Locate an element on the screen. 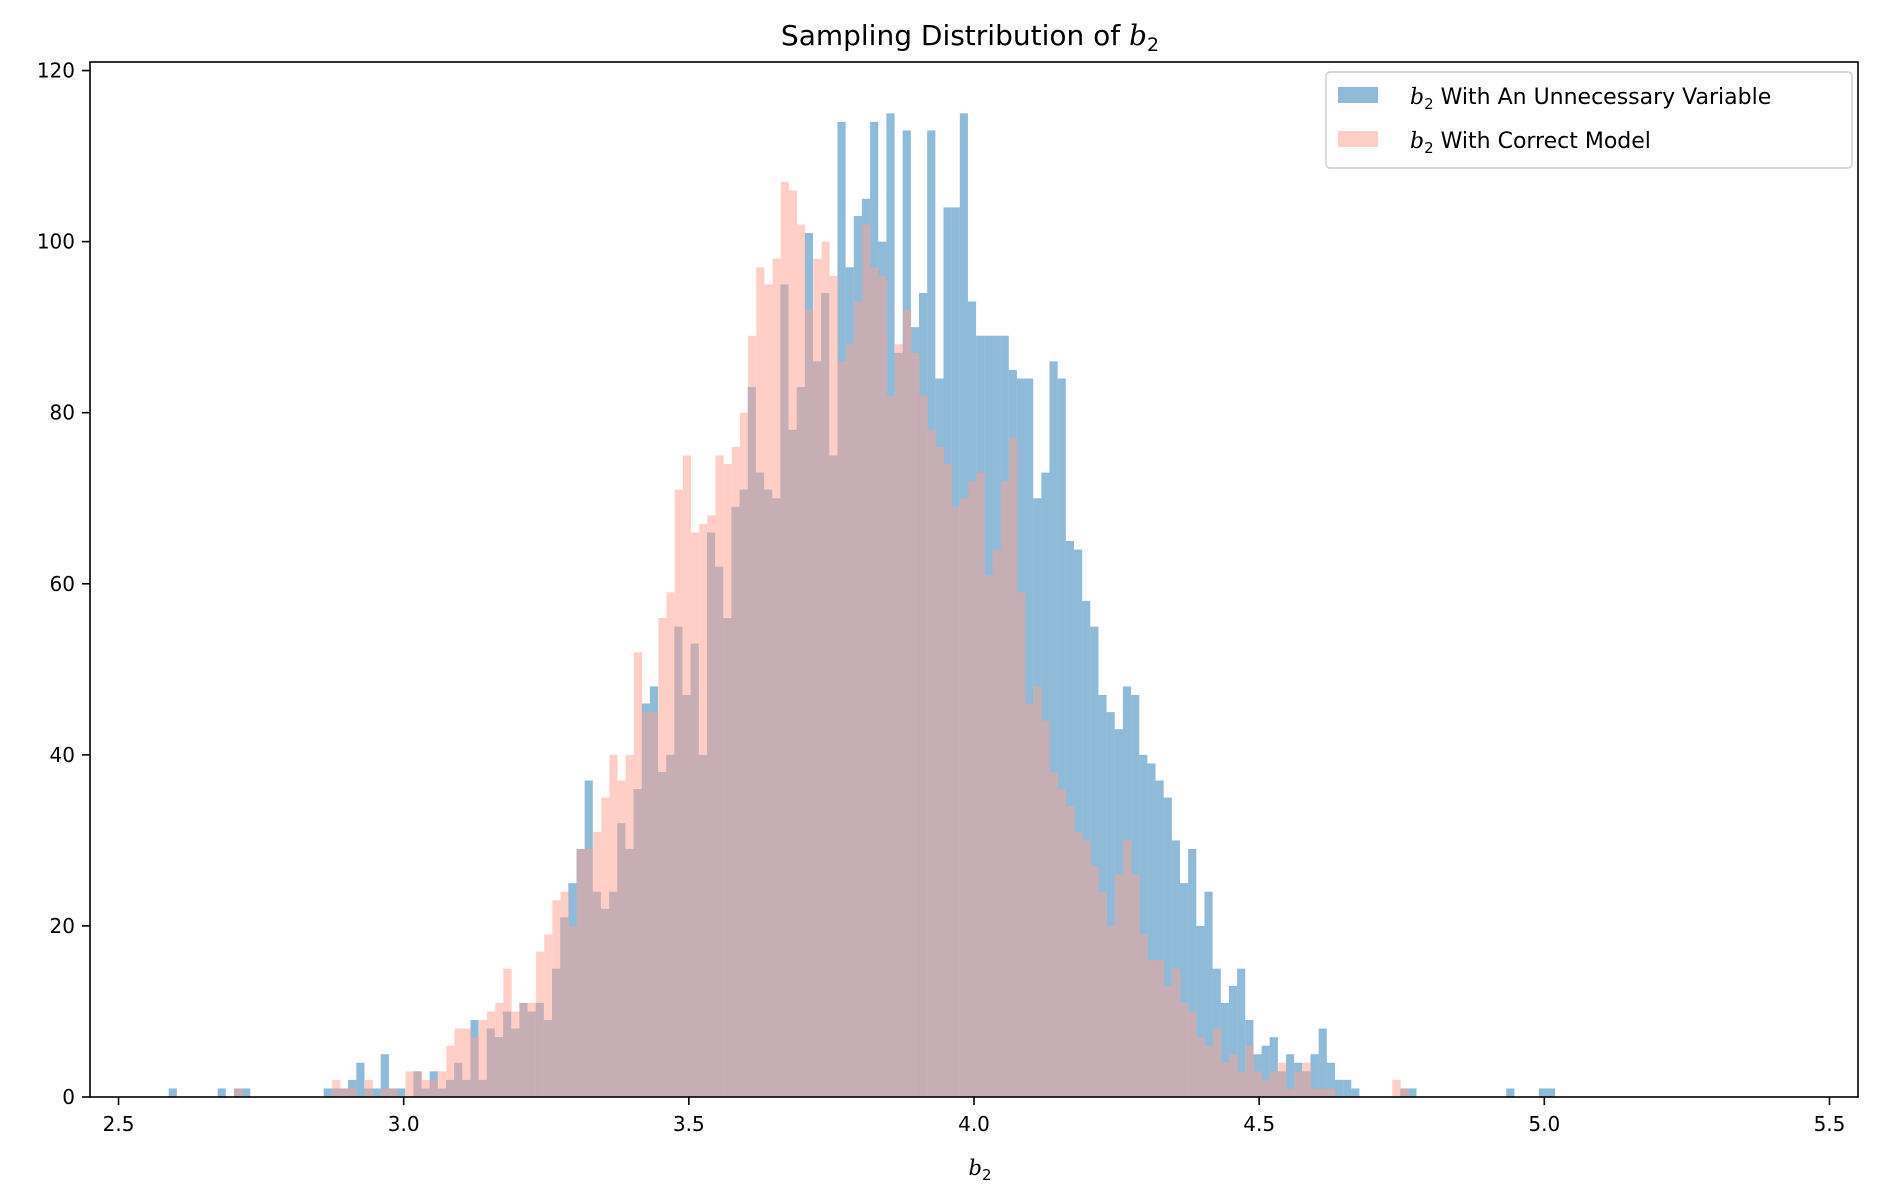 Image resolution: width=1893 pixels, height=1199 pixels. y-tick-label: 120 is located at coordinates (56, 71).